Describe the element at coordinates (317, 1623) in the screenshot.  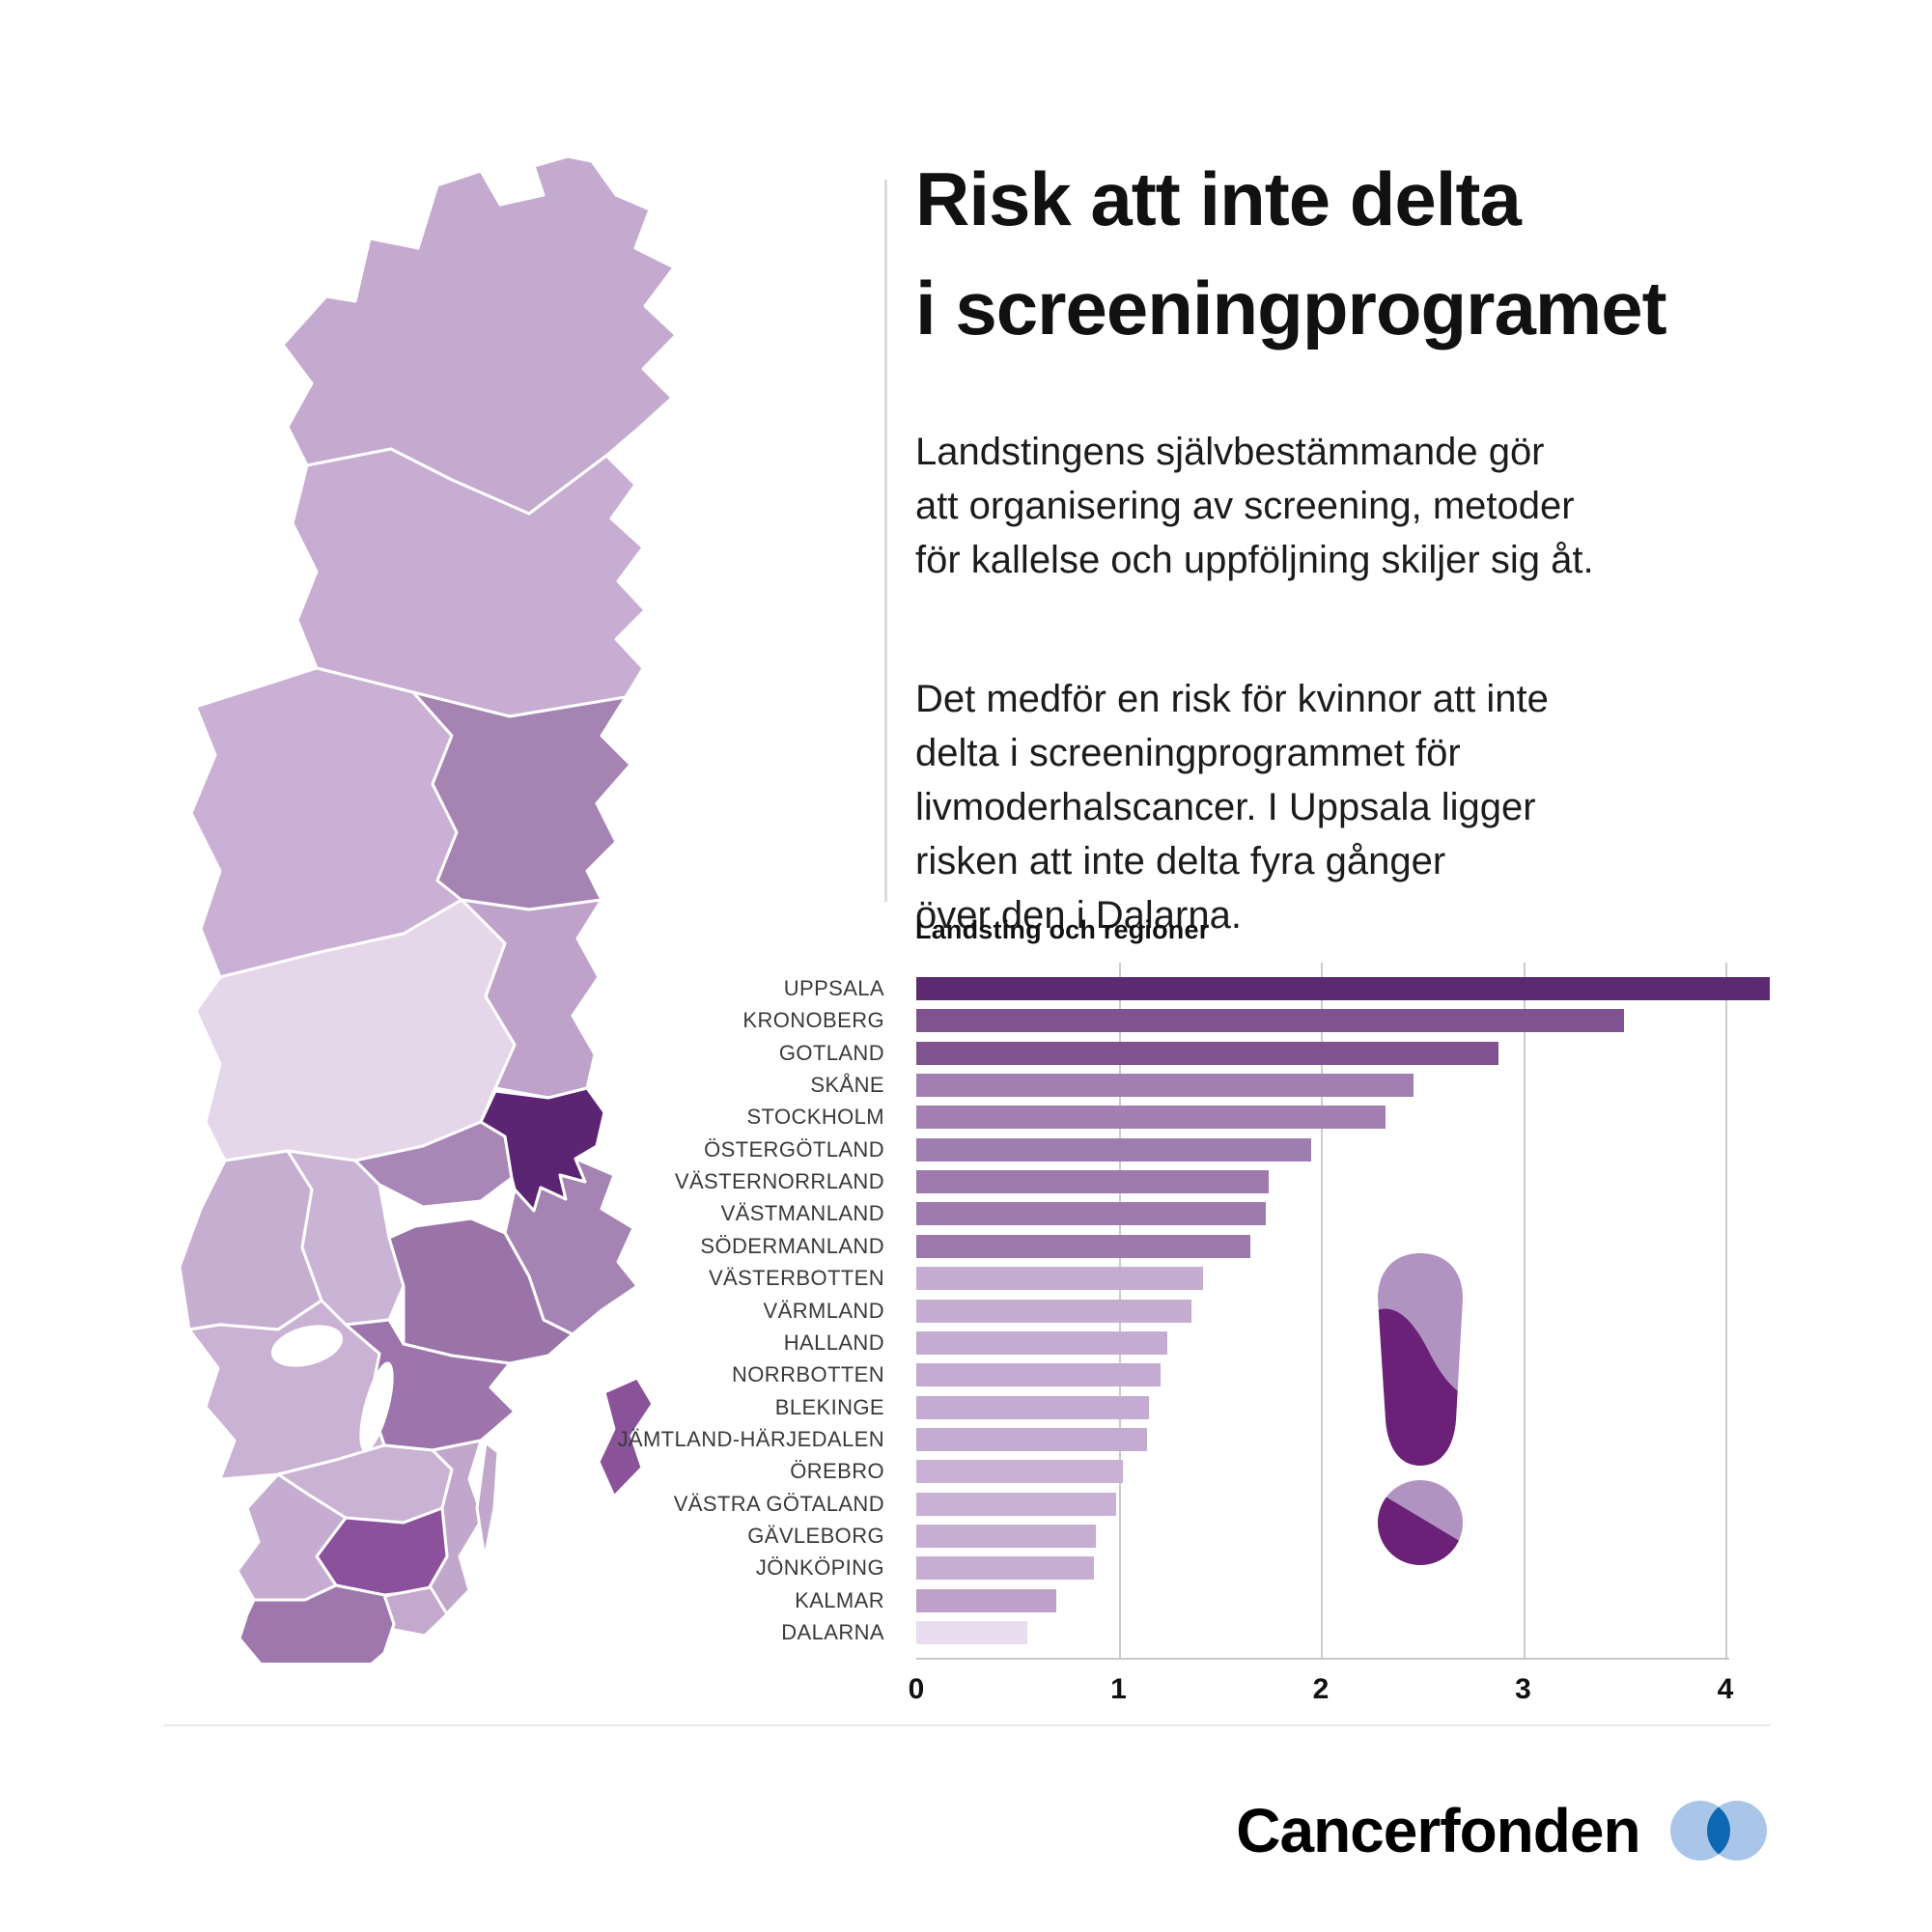
I see `map-region-skane` at that location.